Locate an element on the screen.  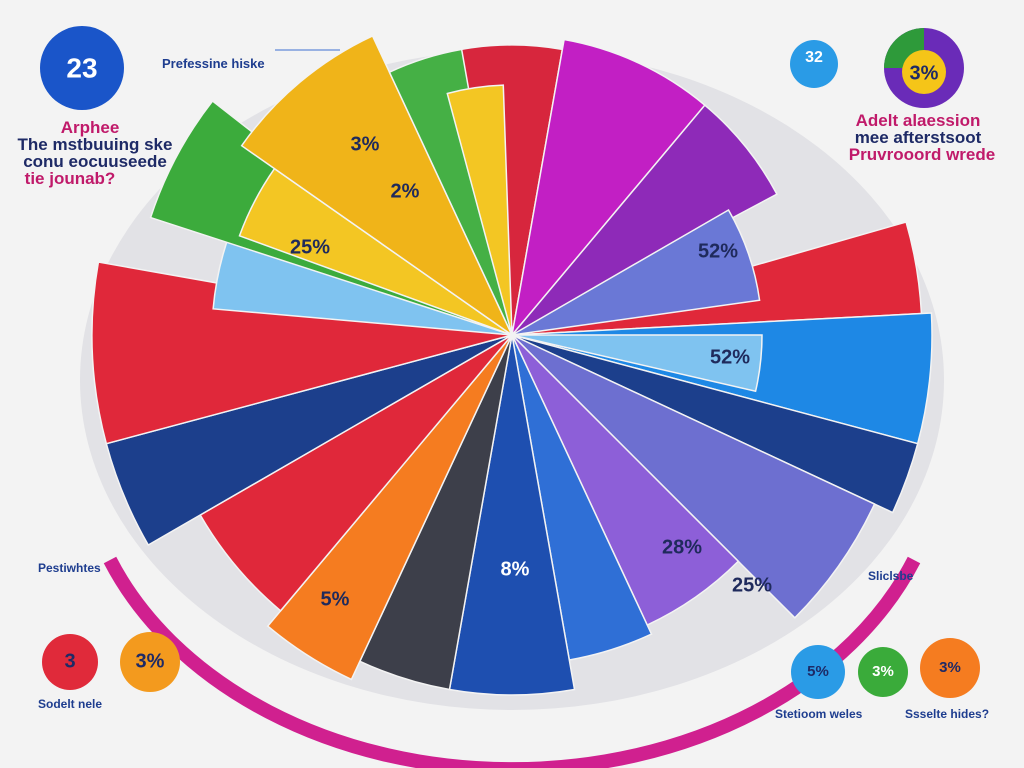
pie-label: 2% is located at coordinates (405, 191).